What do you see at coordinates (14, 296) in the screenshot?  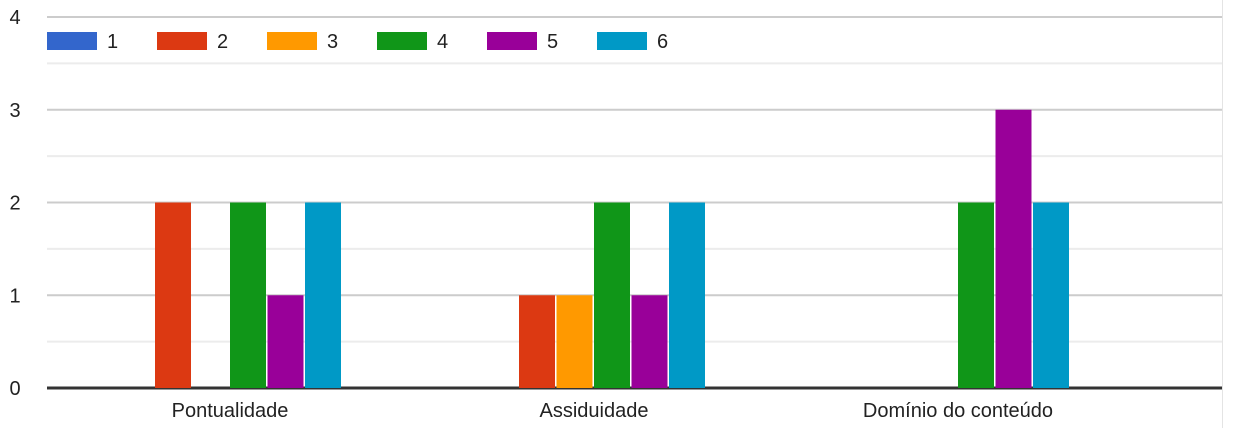 I see `y-tick-label: 1` at bounding box center [14, 296].